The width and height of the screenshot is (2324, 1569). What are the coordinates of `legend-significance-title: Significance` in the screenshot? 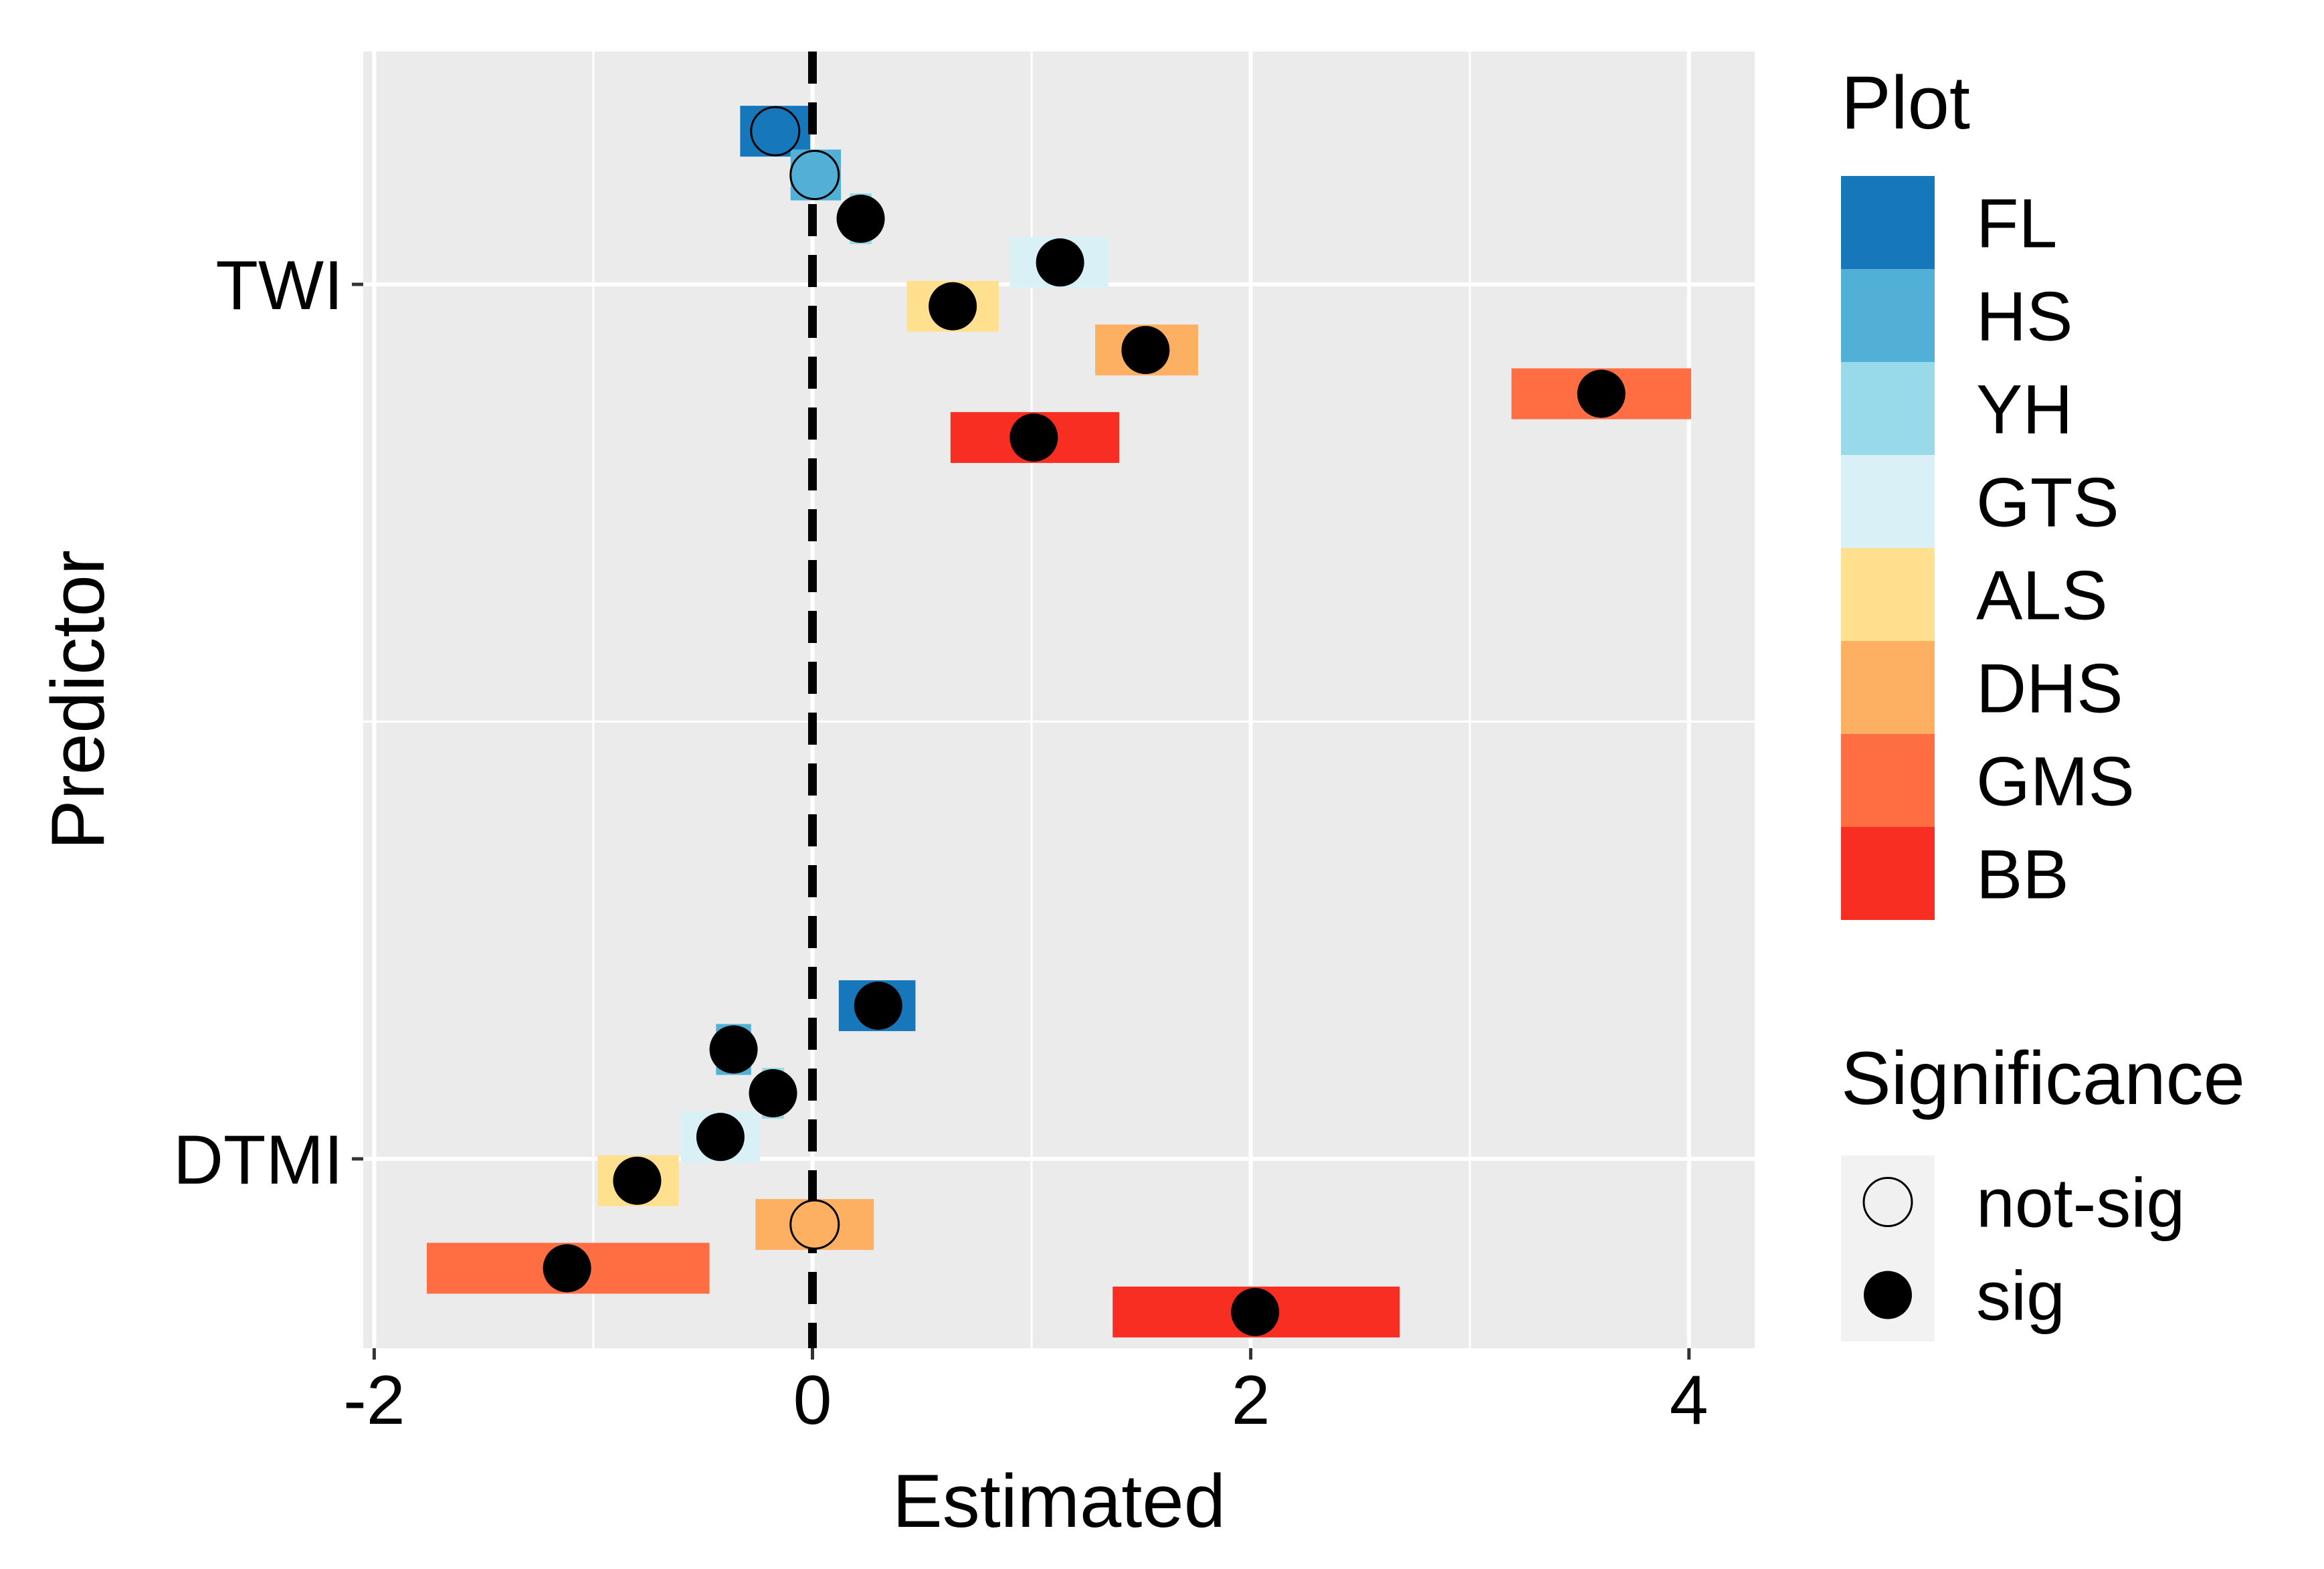 It's located at (2043, 1078).